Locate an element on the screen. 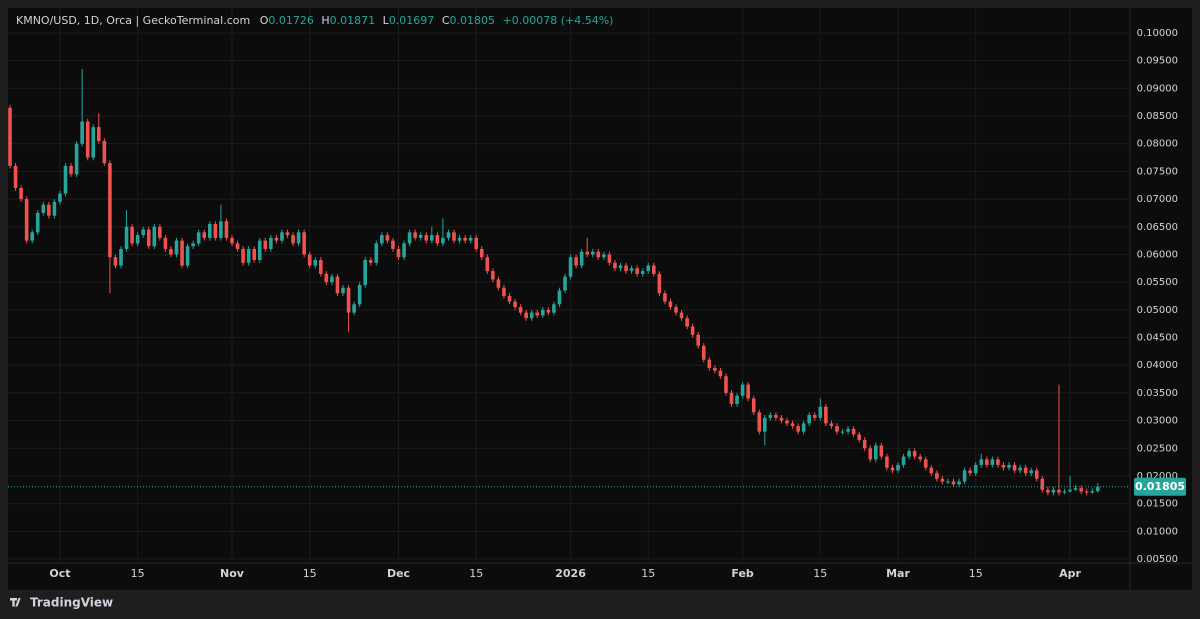  brand-name: TradingView is located at coordinates (71, 603).